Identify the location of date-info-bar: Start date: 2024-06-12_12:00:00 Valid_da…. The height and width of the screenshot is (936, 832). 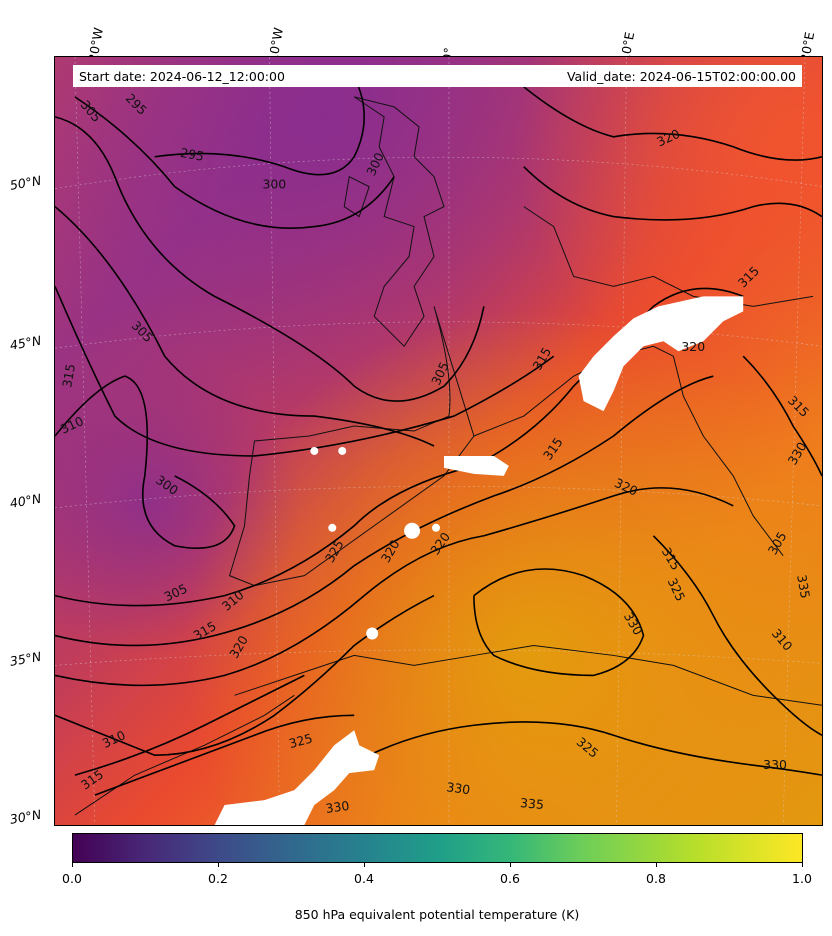
(437, 76).